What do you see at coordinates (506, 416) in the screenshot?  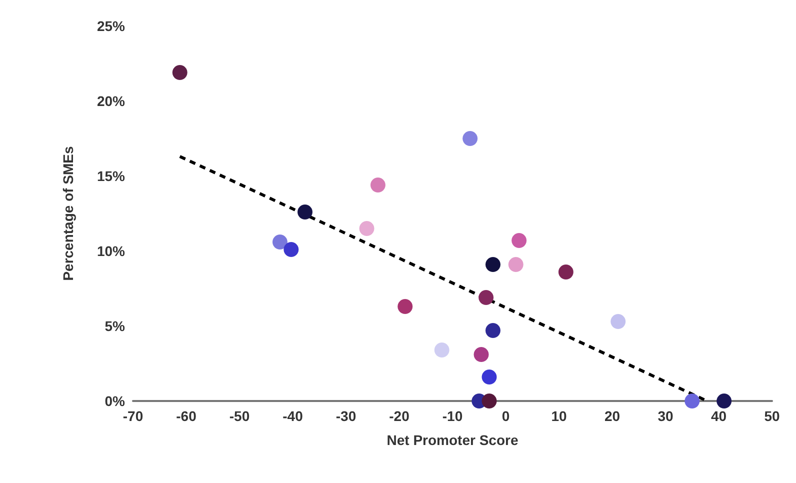 I see `x-tick-label: 0` at bounding box center [506, 416].